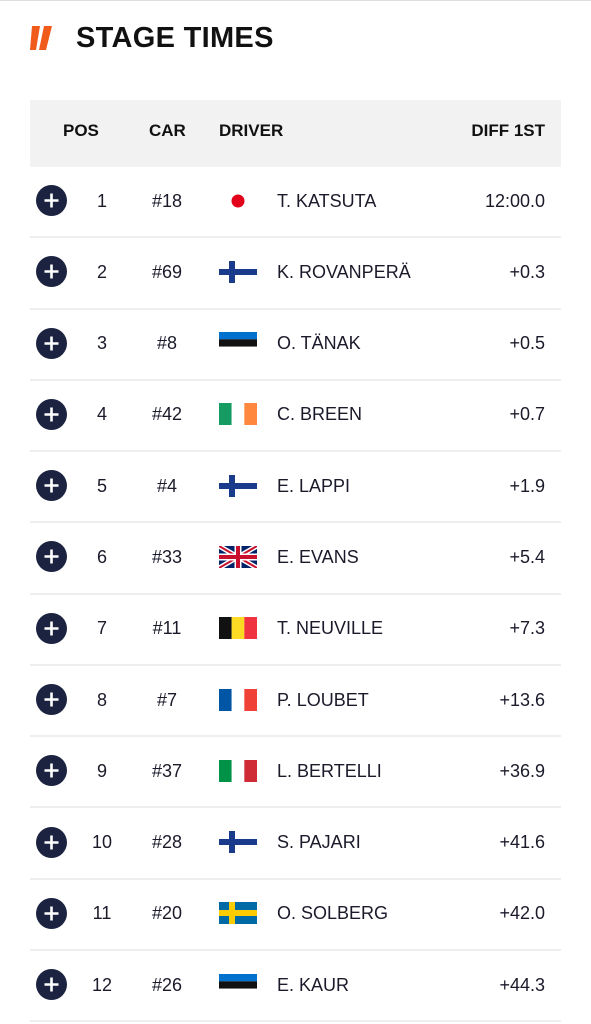 The image size is (591, 1024). I want to click on position: 1, so click(101, 200).